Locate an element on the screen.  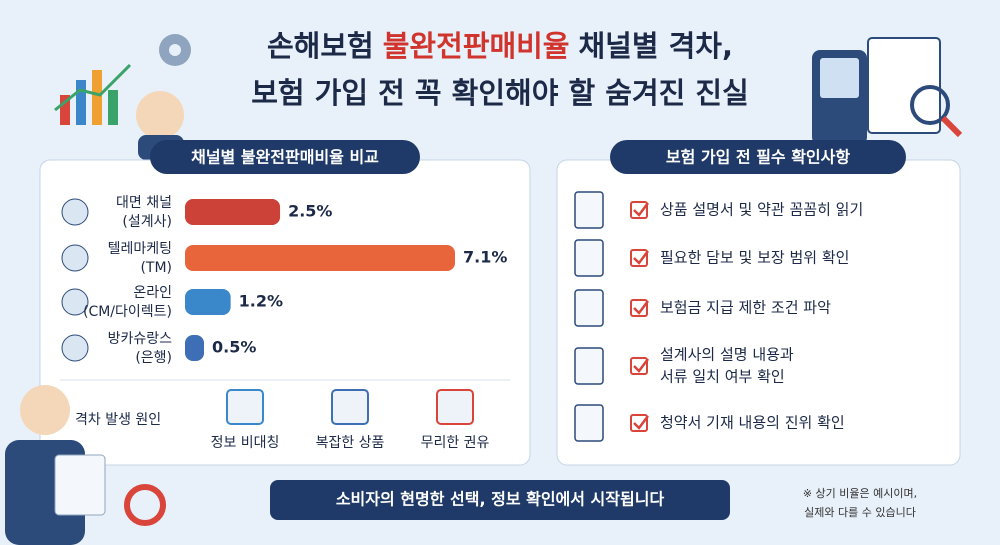
title-line-2: 보험 가입 전 꼭 확인해야 할 숨겨진 진실 is located at coordinates (500, 93).